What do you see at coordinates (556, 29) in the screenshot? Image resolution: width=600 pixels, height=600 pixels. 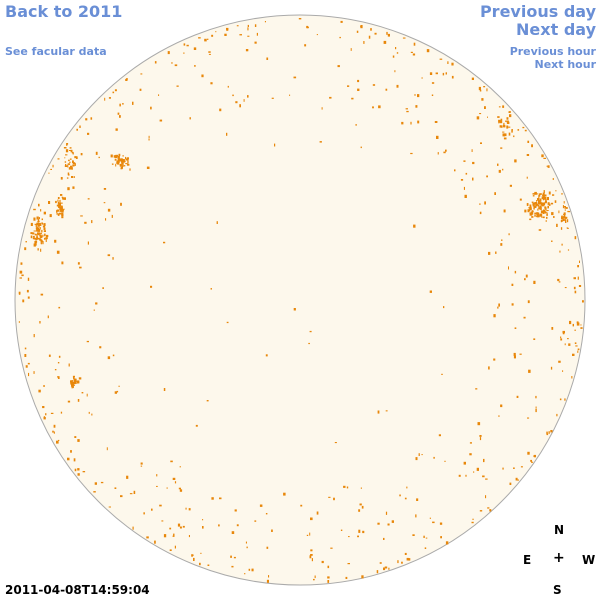 I see `next-day-link: Next day` at bounding box center [556, 29].